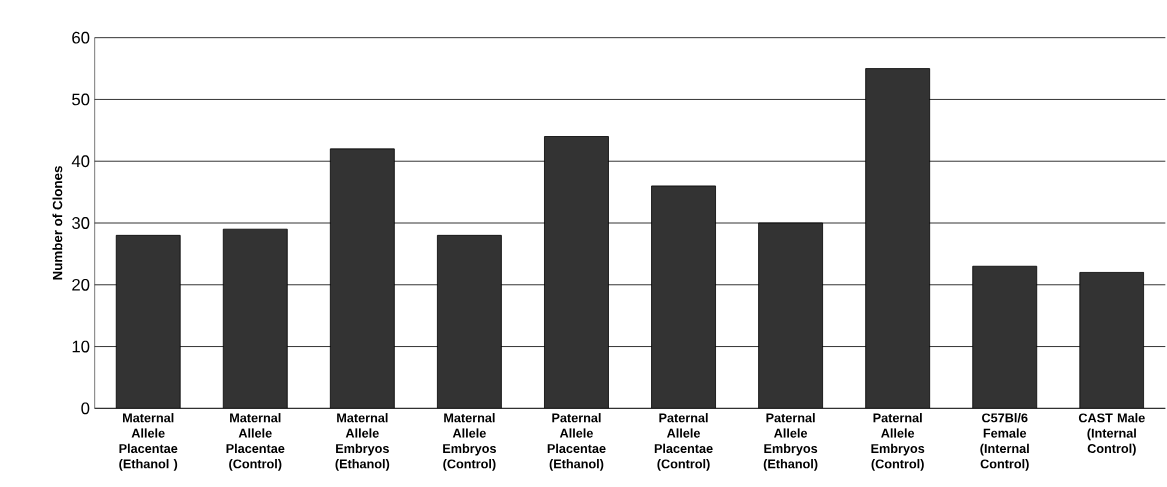  Describe the element at coordinates (576, 442) in the screenshot. I see `x-tick-label: Paternal Allele Placentae (Ethanol)` at that location.